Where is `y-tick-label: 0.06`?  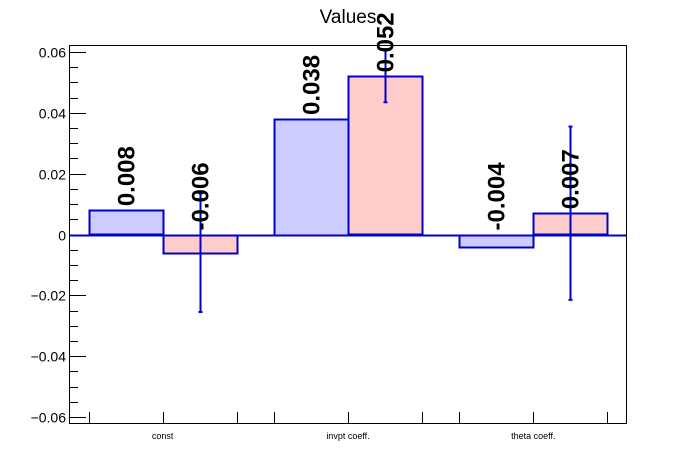 y-tick-label: 0.06 is located at coordinates (52, 53).